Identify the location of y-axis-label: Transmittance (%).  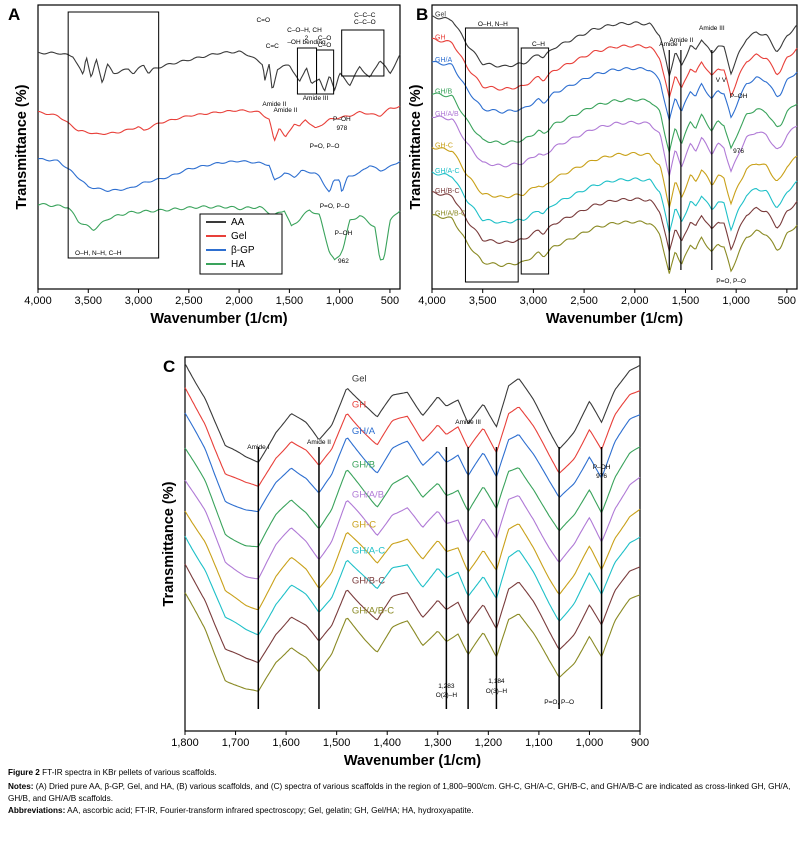
(416, 146).